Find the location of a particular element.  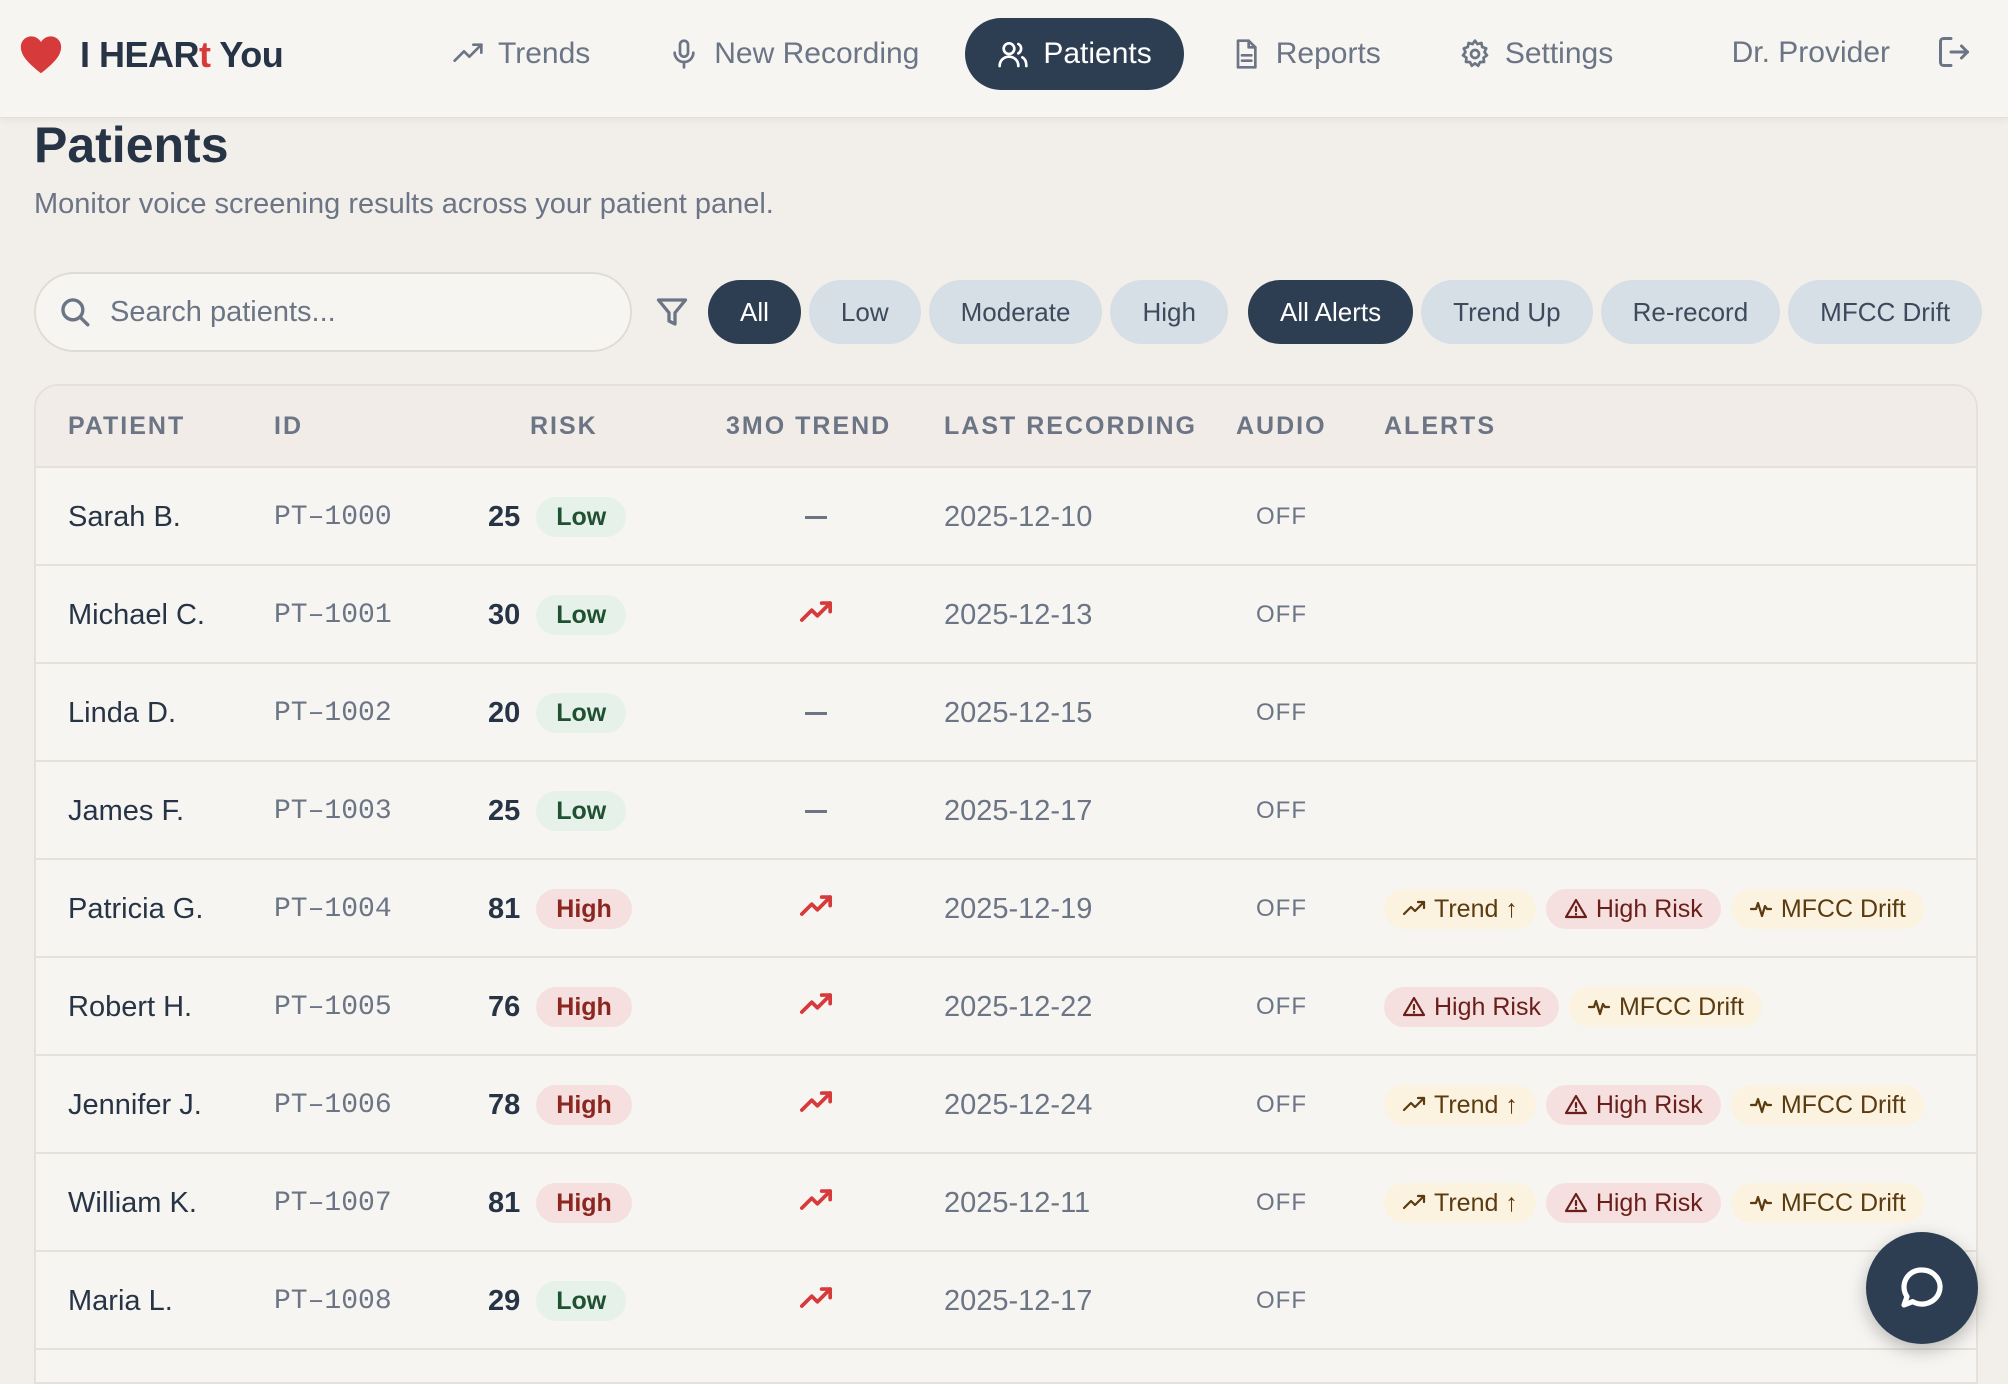

alert-badge-label: MFCC Drift is located at coordinates (1681, 1006).